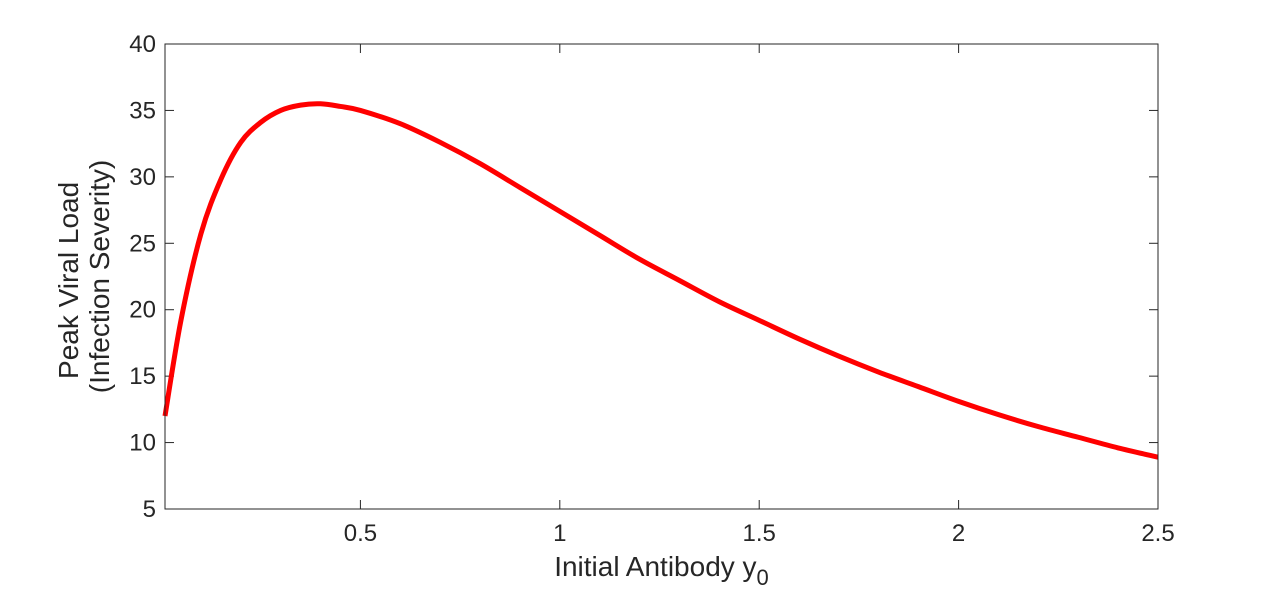 This screenshot has width=1280, height=598. I want to click on x-tick-label: 1.5, so click(759, 533).